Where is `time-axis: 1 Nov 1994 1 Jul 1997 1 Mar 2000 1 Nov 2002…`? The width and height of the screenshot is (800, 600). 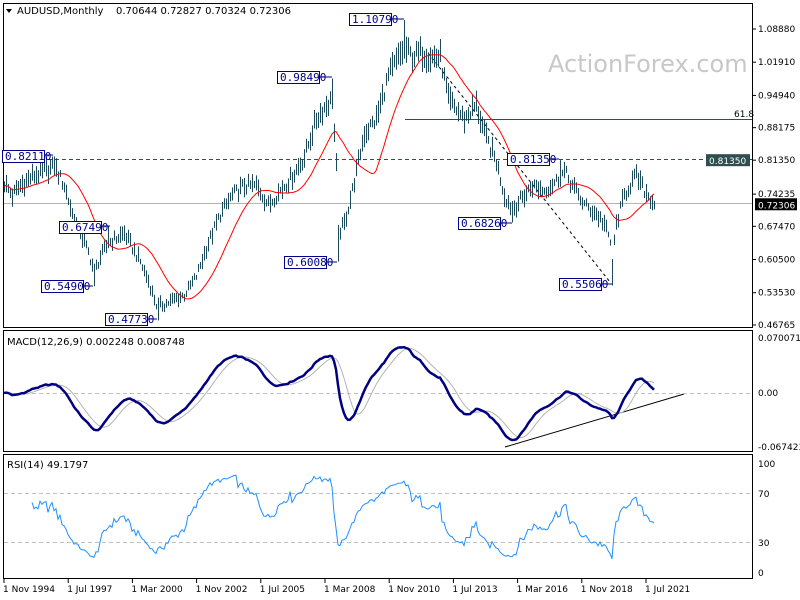
time-axis: 1 Nov 1994 1 Jul 1997 1 Mar 2000 1 Nov 2002… is located at coordinates (346, 587).